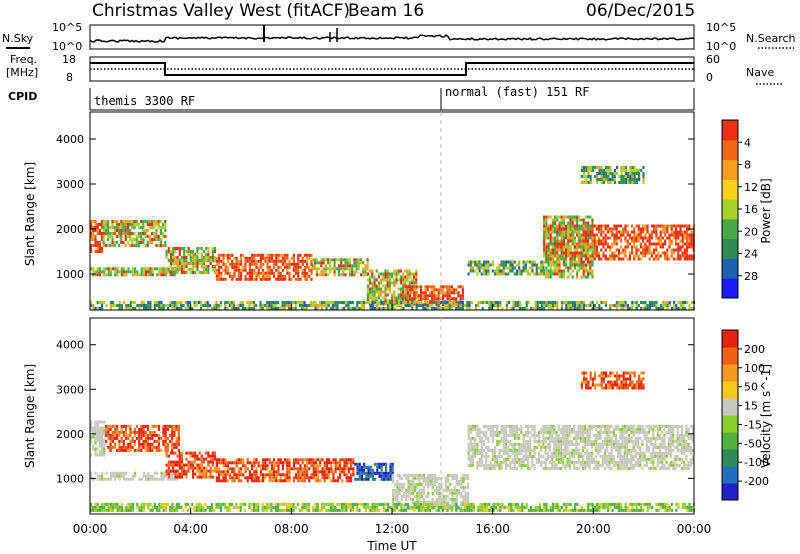 The width and height of the screenshot is (800, 554). Describe the element at coordinates (709, 77) in the screenshot. I see `nave-tick-bottom: 0` at that location.